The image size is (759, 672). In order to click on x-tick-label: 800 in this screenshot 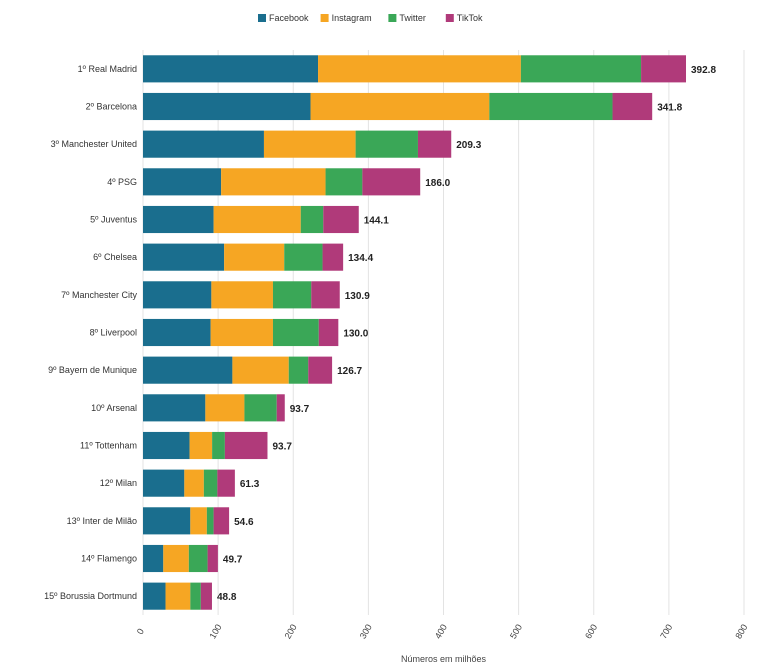, I will do `click(741, 631)`.